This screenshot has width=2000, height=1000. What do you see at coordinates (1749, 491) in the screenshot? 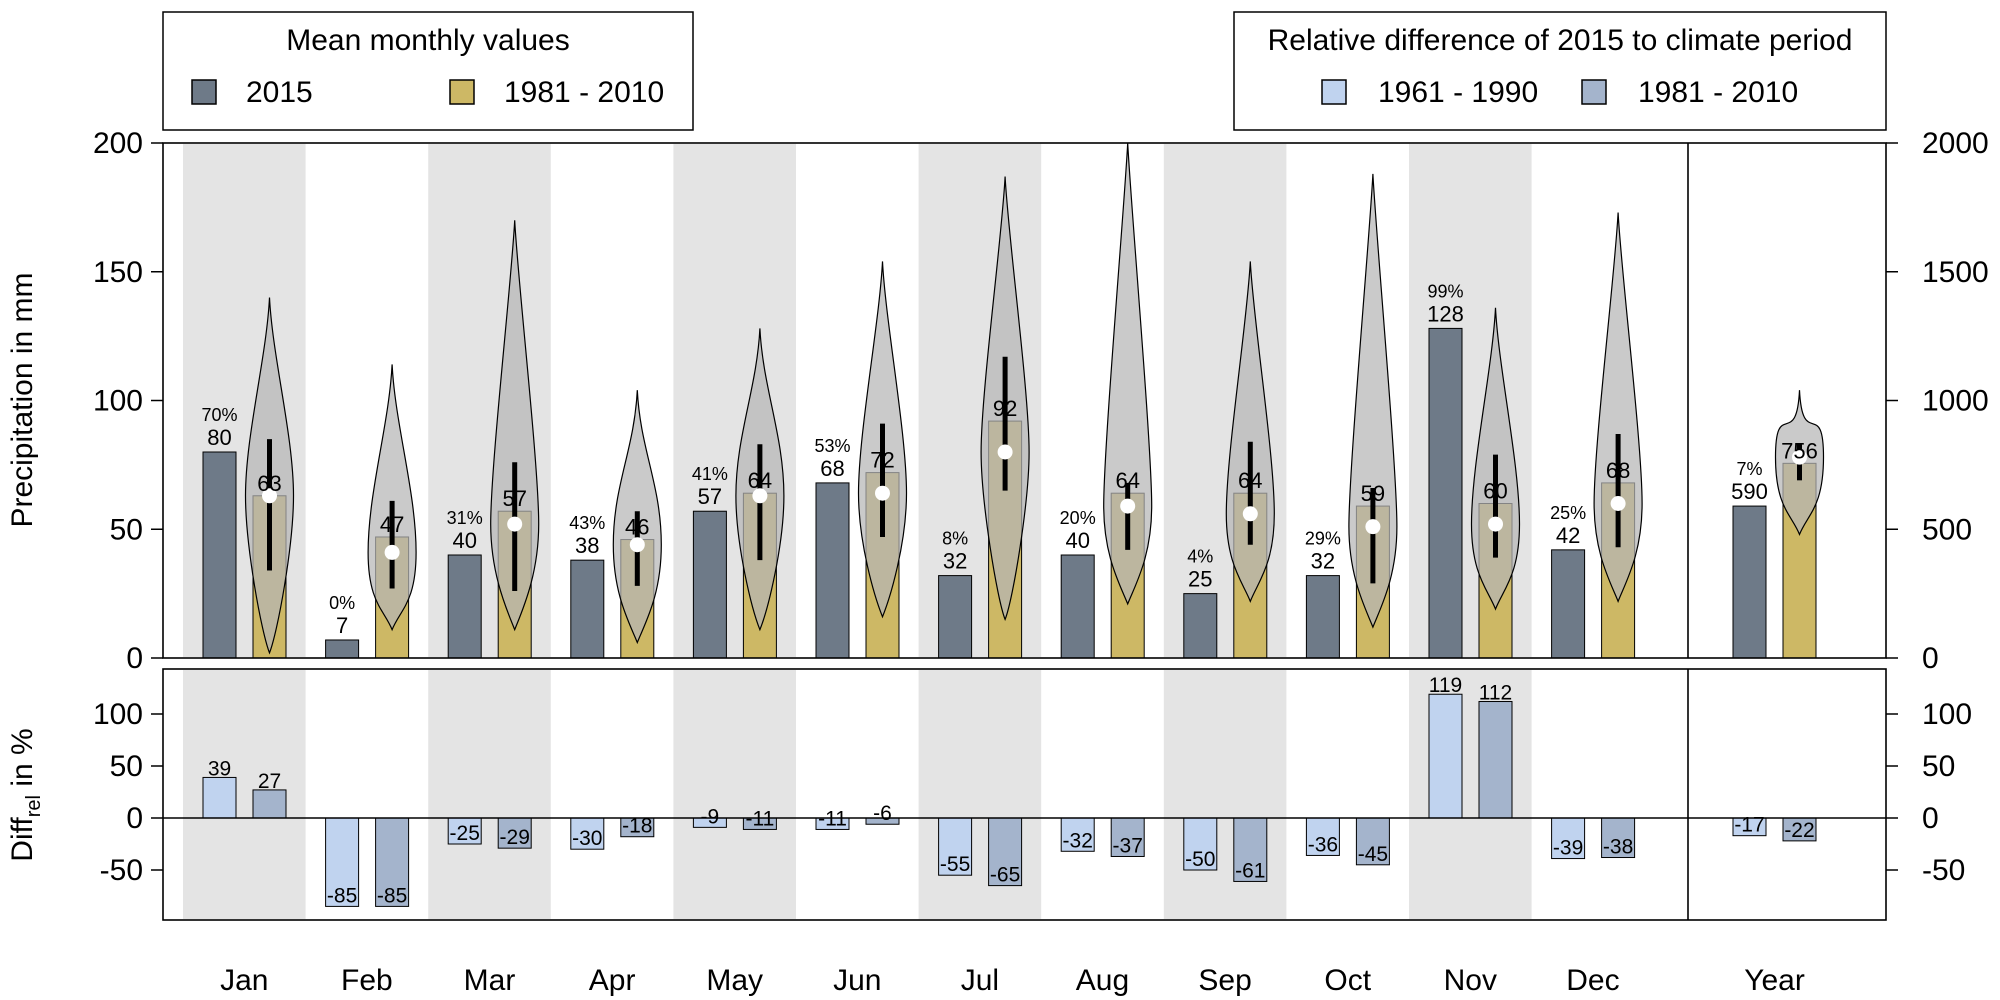
I see `value-label-2015-year: 590` at bounding box center [1749, 491].